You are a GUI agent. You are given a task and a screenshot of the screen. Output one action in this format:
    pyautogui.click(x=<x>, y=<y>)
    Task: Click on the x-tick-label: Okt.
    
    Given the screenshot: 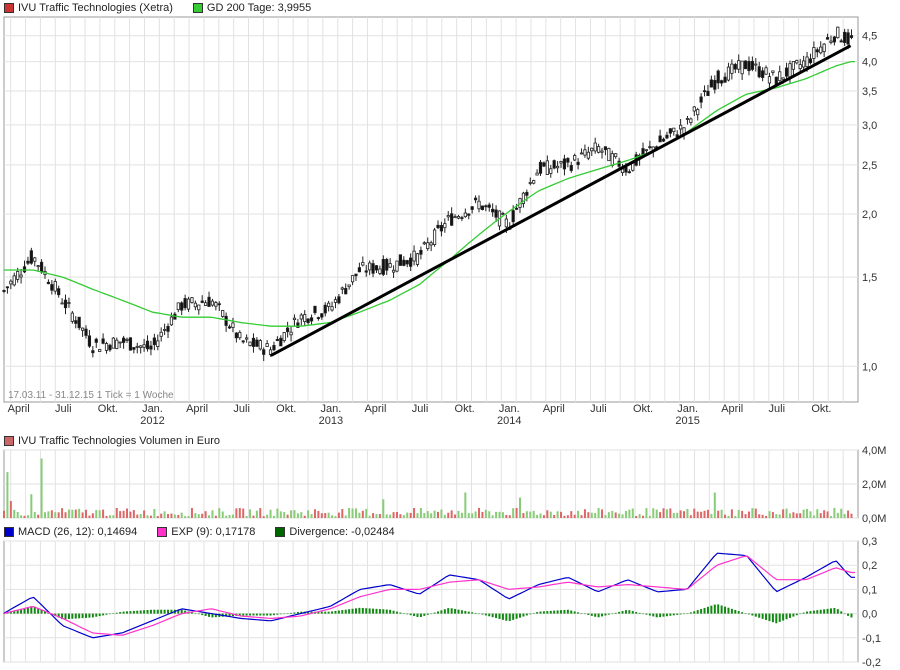 What is the action you would take?
    pyautogui.click(x=465, y=409)
    